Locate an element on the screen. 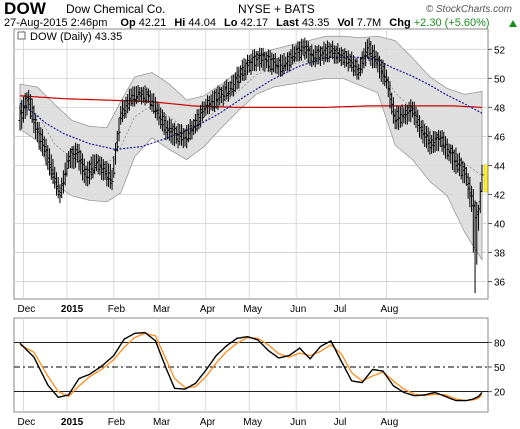  price-axis-label: 46 is located at coordinates (500, 137).